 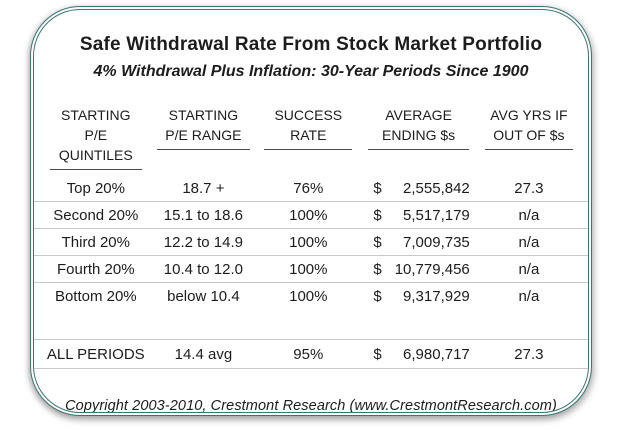 I want to click on cell-average-ending: $ 9,317,929, so click(x=418, y=296).